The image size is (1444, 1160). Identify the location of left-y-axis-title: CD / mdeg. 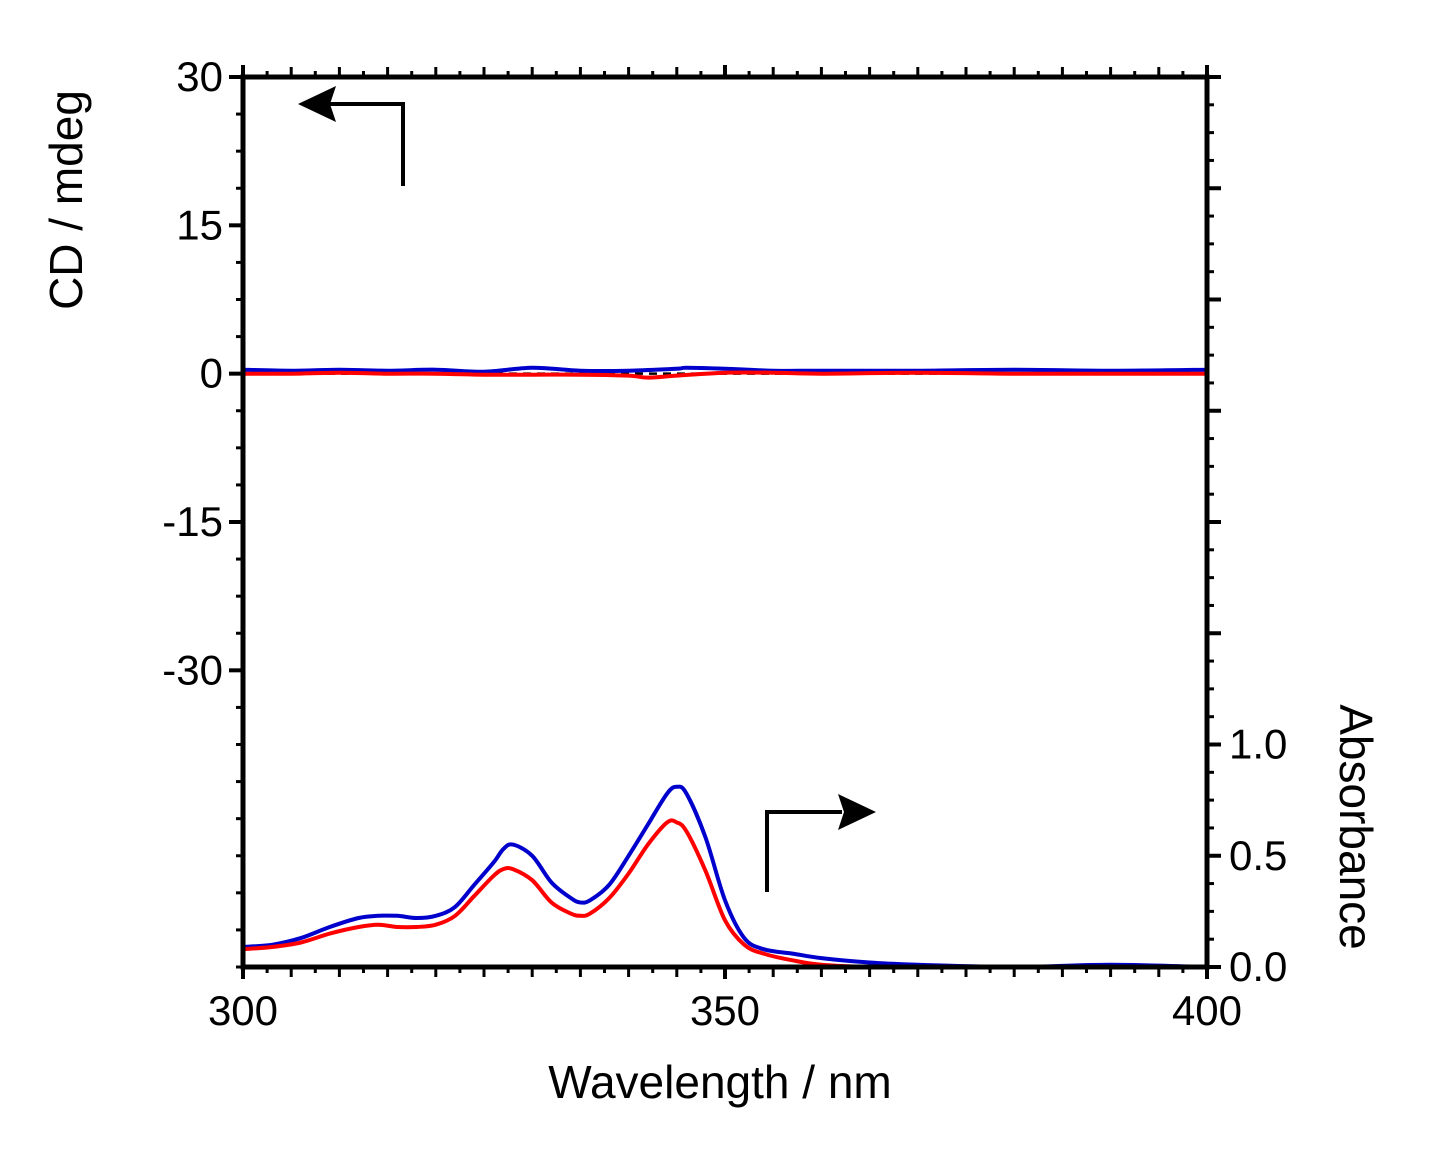
(66, 200).